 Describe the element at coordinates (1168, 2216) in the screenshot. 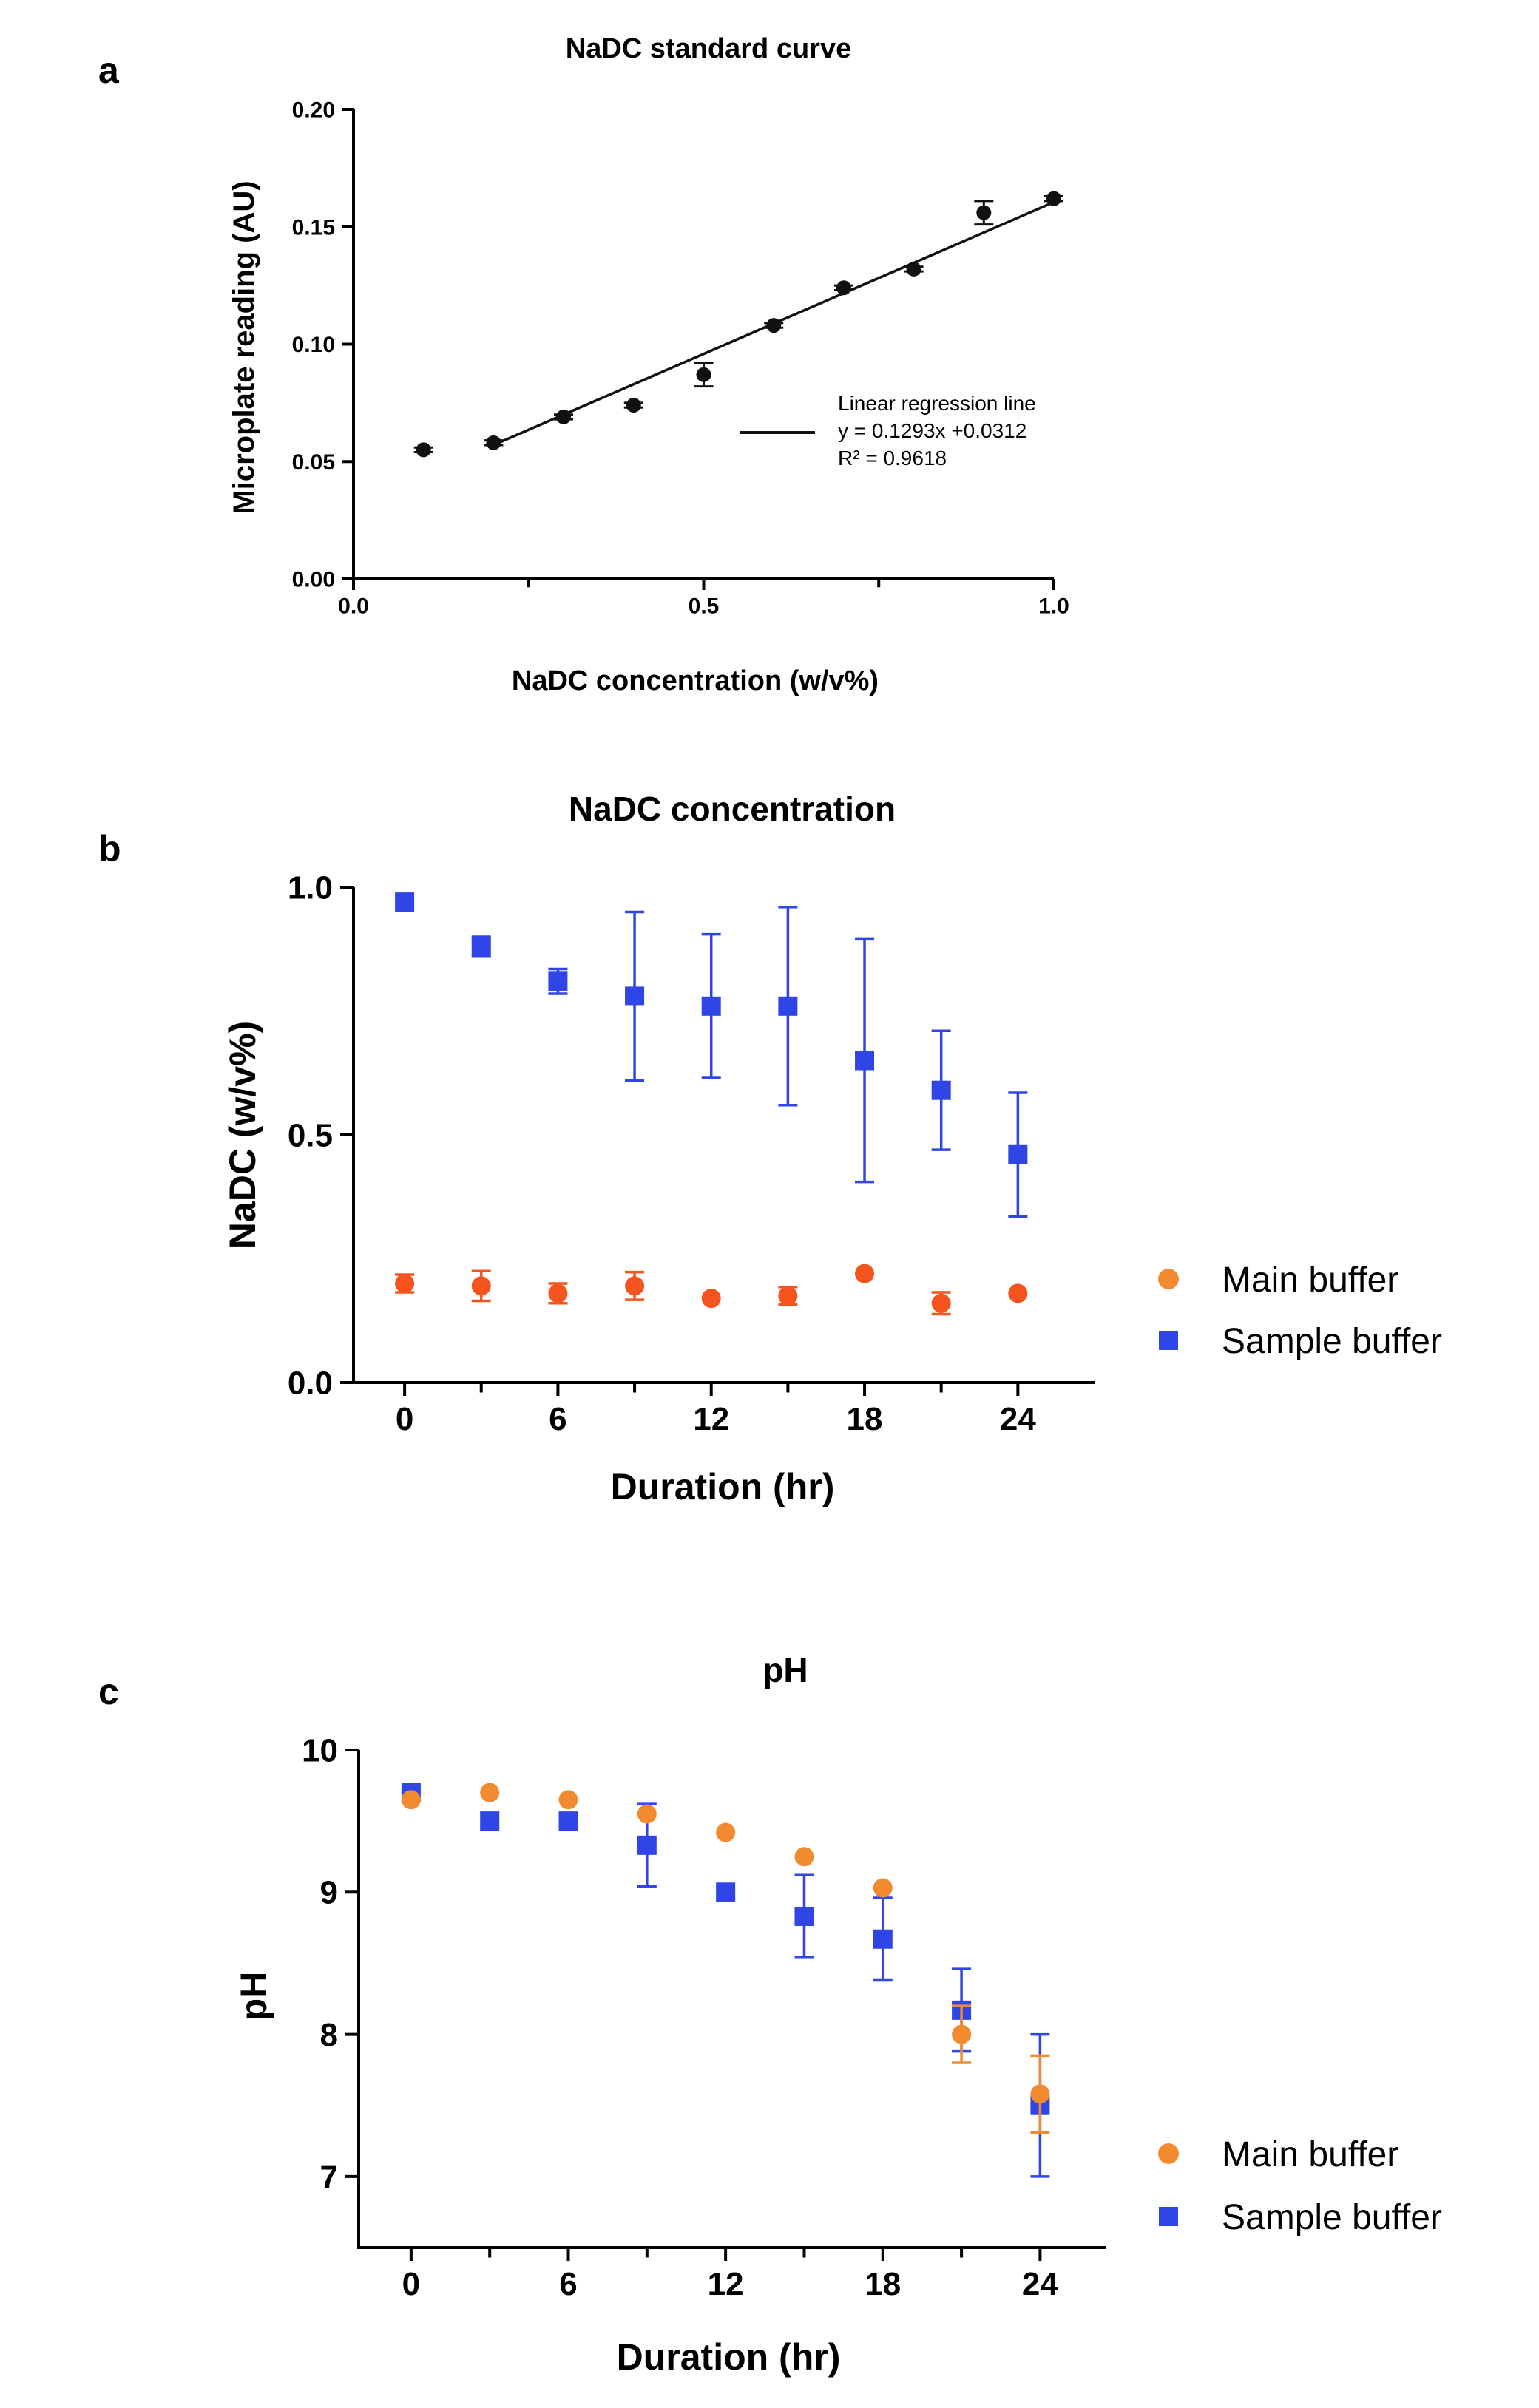

I see `legend-c-sample-buffer-marker` at that location.